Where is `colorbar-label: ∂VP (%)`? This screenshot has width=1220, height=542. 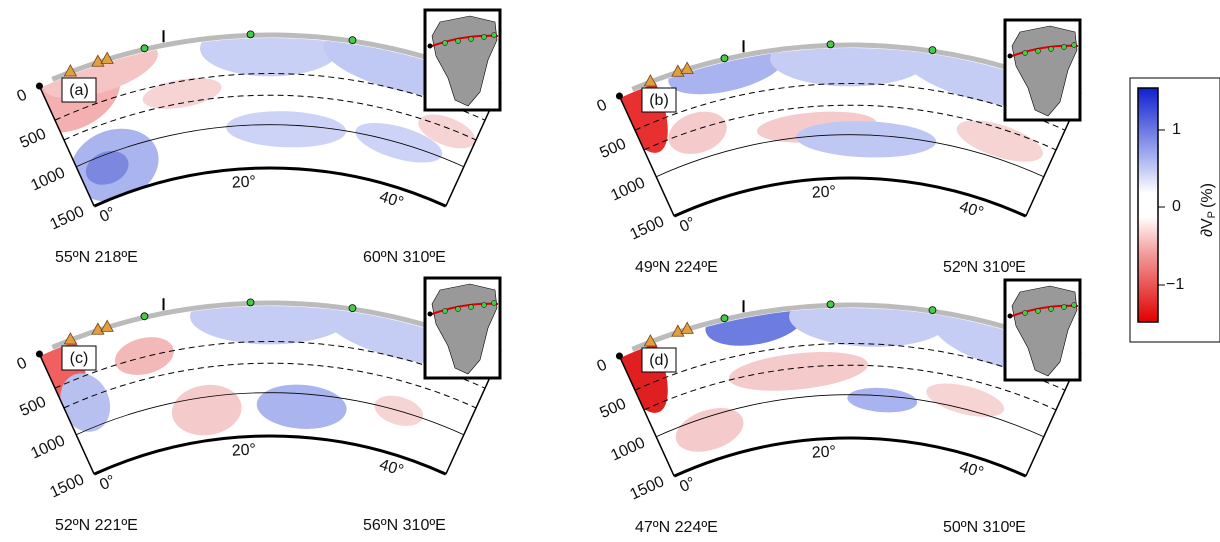
colorbar-label: ∂VP (%) is located at coordinates (1208, 210).